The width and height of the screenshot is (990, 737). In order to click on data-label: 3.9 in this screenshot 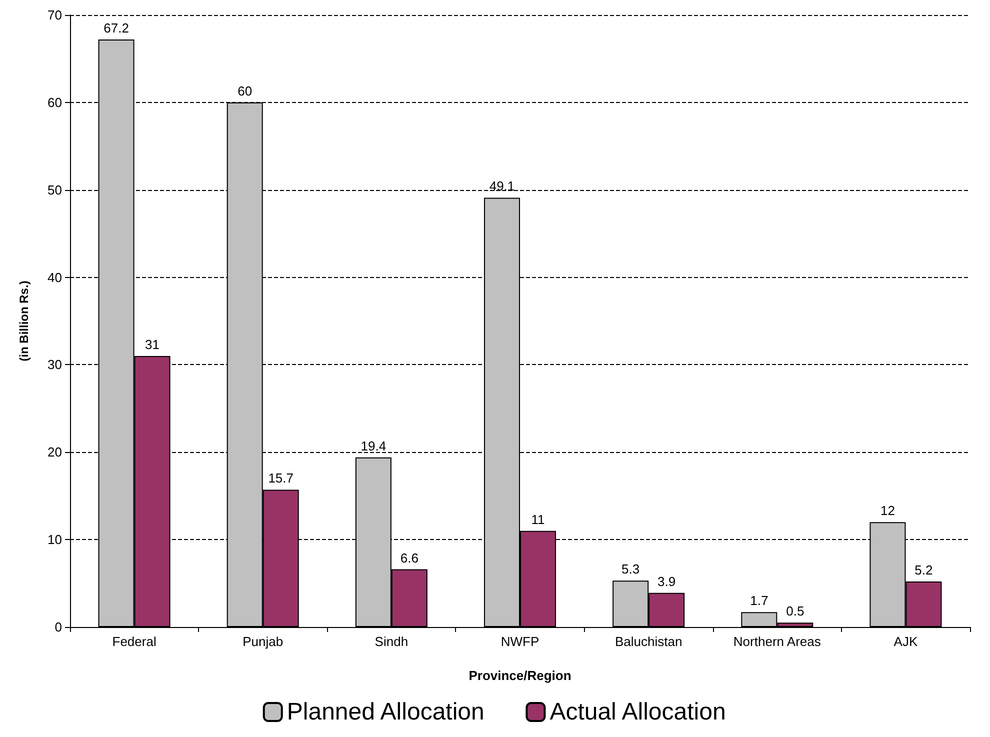, I will do `click(667, 581)`.